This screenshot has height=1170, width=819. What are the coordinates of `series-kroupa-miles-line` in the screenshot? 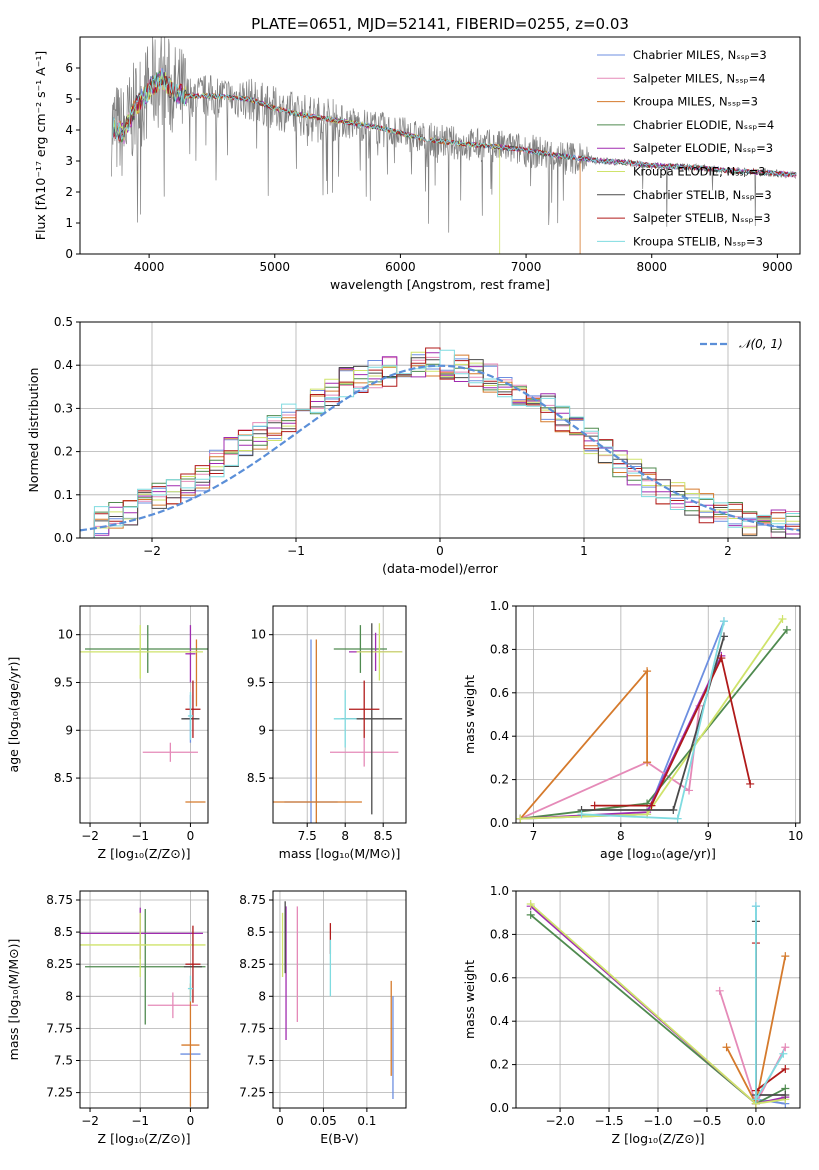 It's located at (583, 744).